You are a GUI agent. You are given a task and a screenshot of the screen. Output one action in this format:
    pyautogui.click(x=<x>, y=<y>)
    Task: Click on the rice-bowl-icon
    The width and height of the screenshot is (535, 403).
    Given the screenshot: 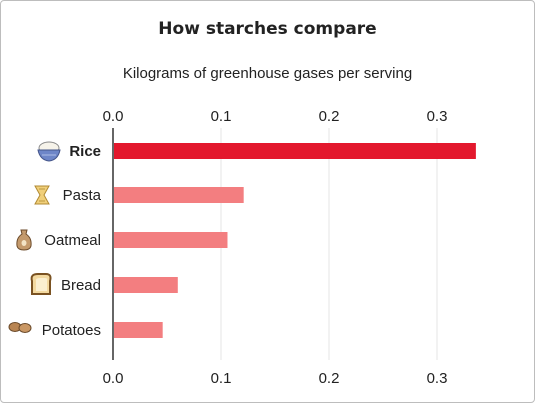 What is the action you would take?
    pyautogui.click(x=49, y=151)
    